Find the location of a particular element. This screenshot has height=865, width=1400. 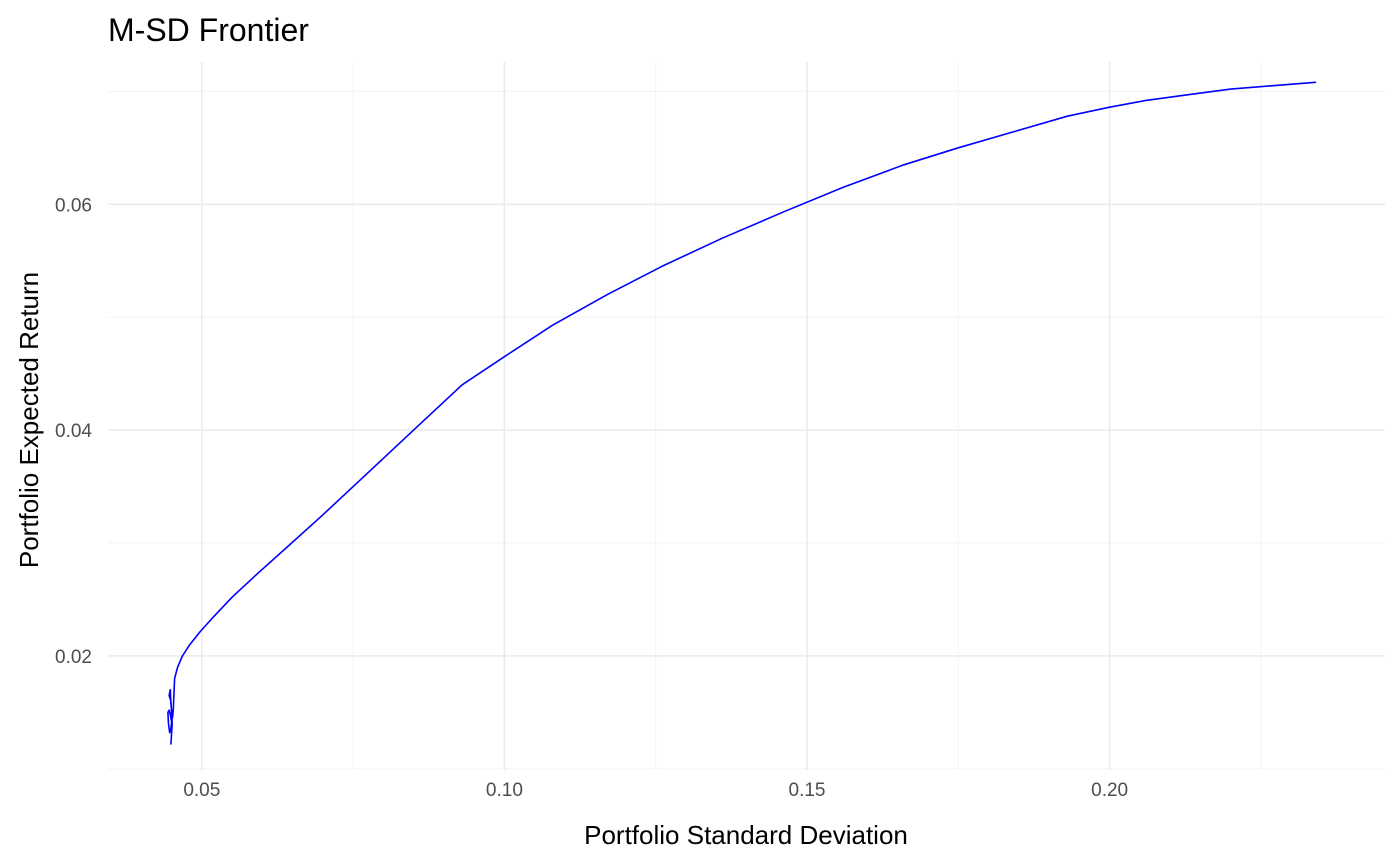

y-axis-title: Portfolio Expected Return is located at coordinates (29, 420).